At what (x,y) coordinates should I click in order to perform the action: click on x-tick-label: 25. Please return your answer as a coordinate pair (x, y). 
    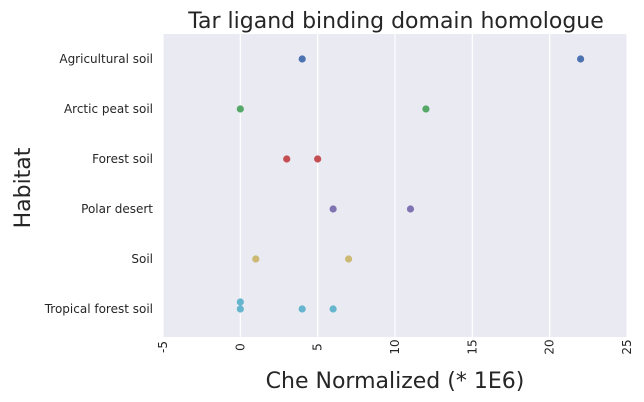
    Looking at the image, I should click on (627, 346).